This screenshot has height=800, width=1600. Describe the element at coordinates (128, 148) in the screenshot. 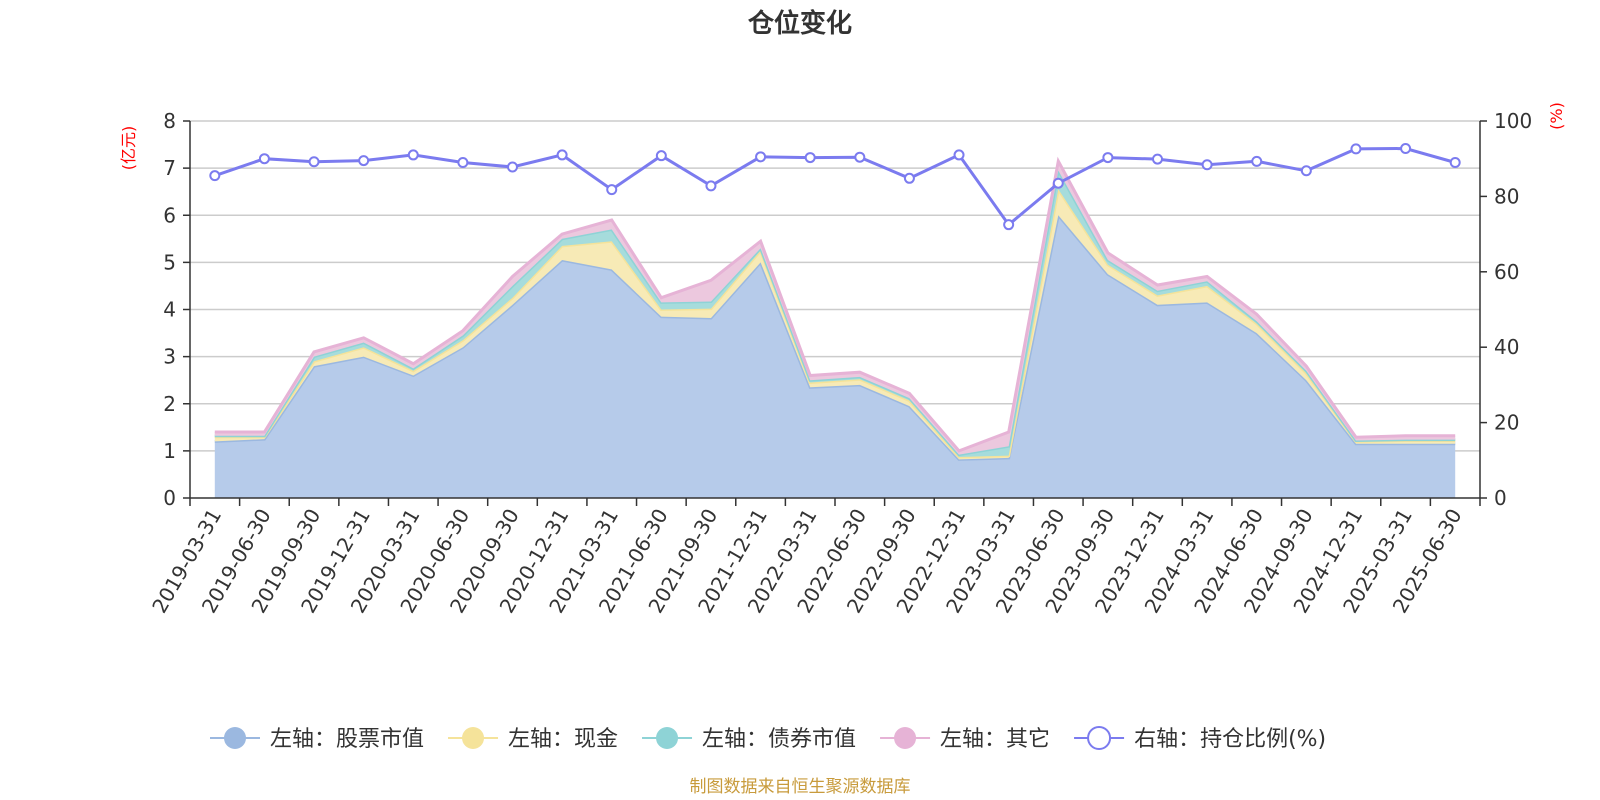

I see `left-axis-unit: (亿元)` at that location.